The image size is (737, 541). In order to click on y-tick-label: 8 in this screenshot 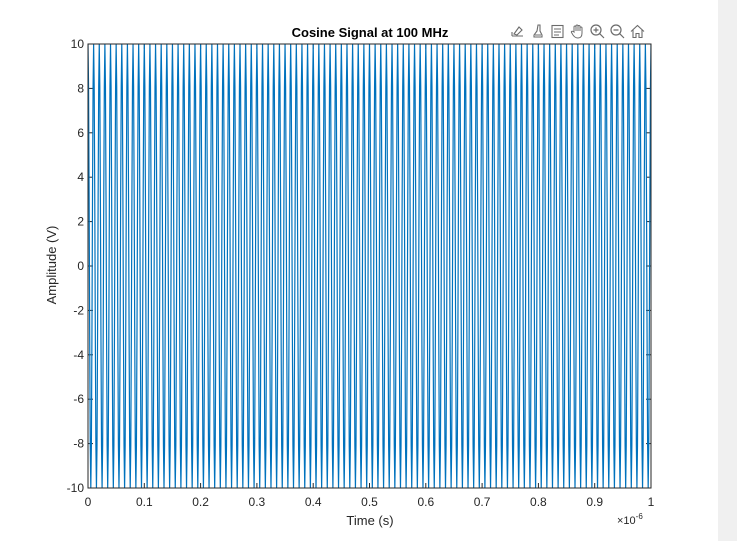, I will do `click(80, 88)`.